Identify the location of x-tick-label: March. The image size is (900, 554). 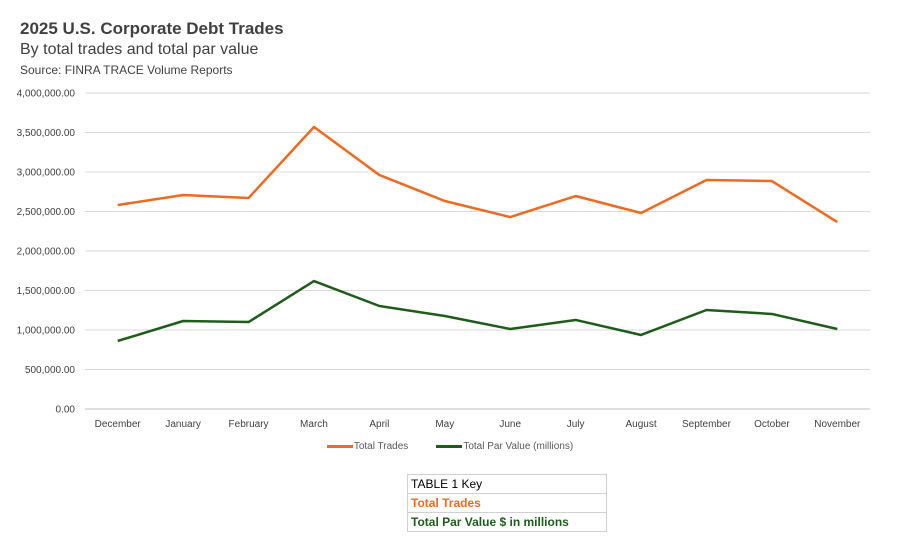
(314, 424).